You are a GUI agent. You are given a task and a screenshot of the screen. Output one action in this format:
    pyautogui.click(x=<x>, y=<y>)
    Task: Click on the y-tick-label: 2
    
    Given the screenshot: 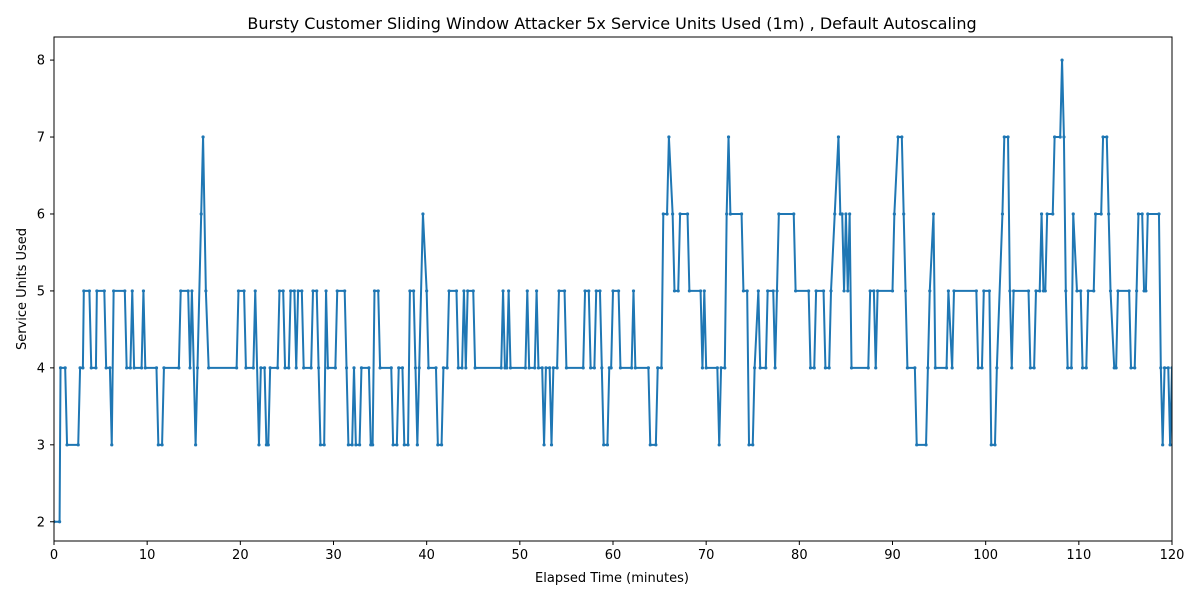 What is the action you would take?
    pyautogui.click(x=41, y=522)
    